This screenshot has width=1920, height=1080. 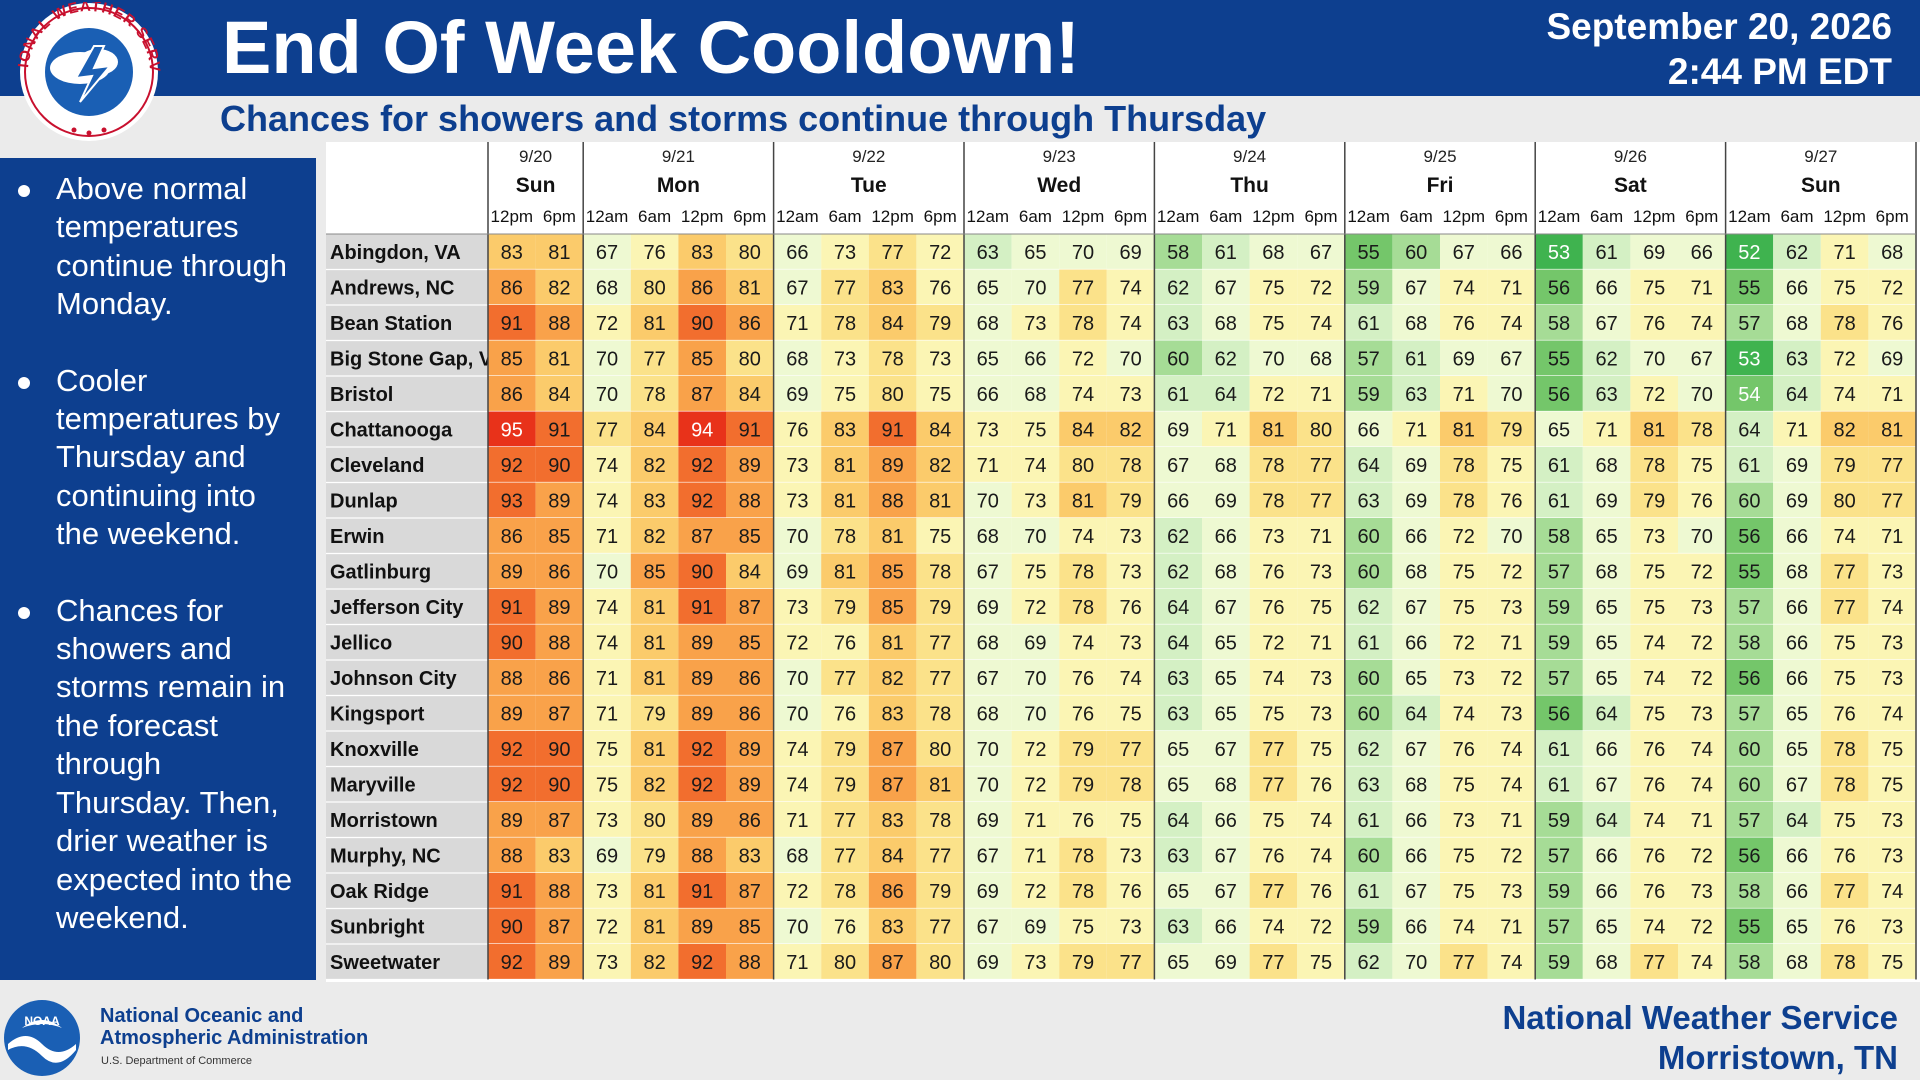 What do you see at coordinates (1797, 324) in the screenshot?
I see `temperature-value: 68` at bounding box center [1797, 324].